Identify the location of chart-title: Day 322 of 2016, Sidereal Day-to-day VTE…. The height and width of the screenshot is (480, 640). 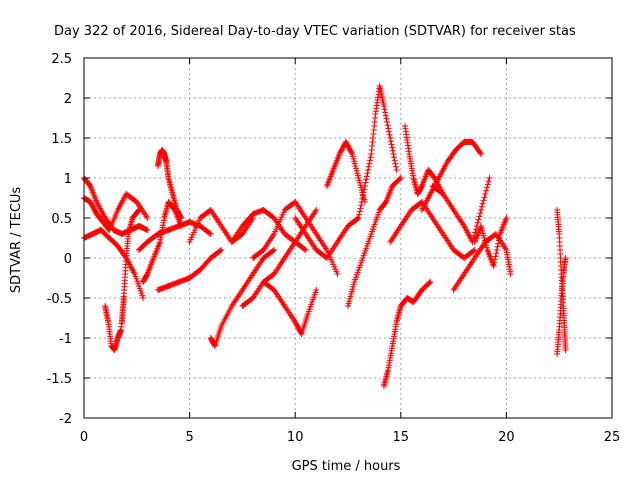
(315, 31).